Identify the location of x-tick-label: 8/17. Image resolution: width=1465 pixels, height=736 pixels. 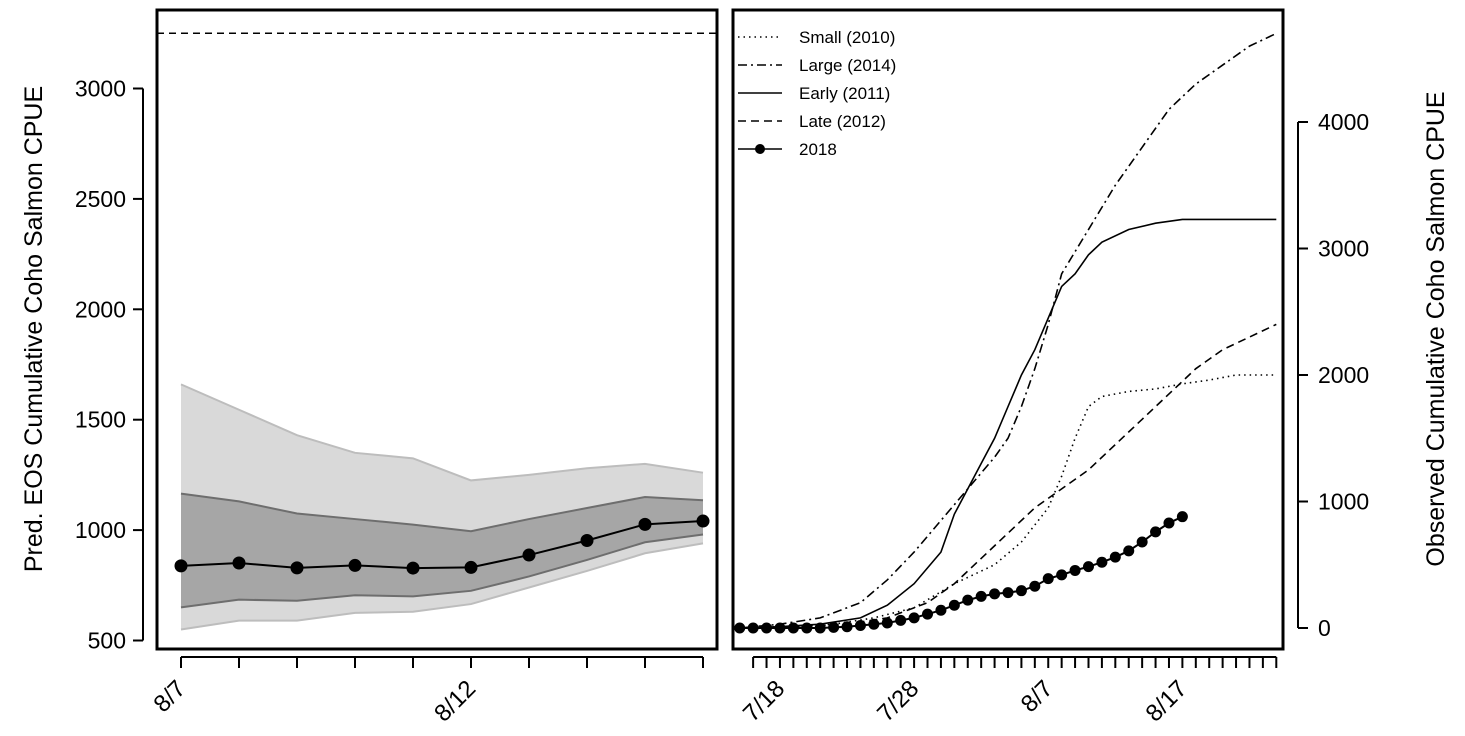
(1167, 701).